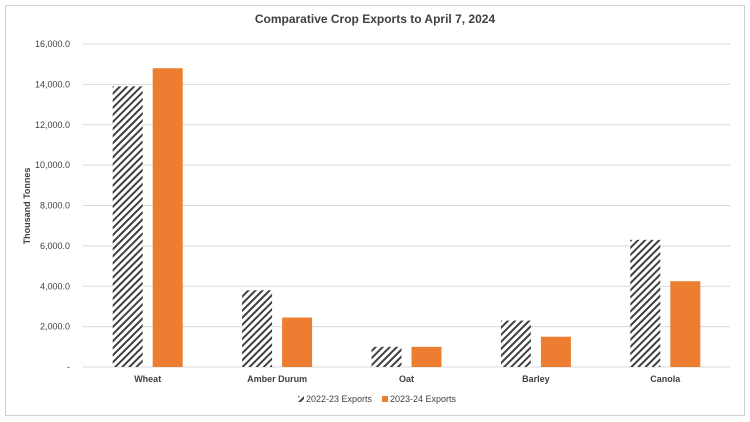 The image size is (750, 422). What do you see at coordinates (55, 246) in the screenshot?
I see `y-tick-label: 6,000.0` at bounding box center [55, 246].